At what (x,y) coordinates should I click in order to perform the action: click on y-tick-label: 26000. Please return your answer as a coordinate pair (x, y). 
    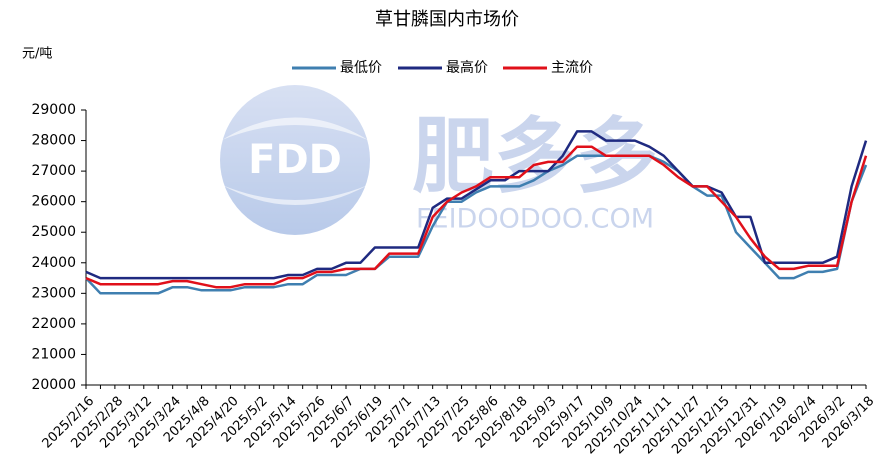
    Looking at the image, I should click on (53, 202).